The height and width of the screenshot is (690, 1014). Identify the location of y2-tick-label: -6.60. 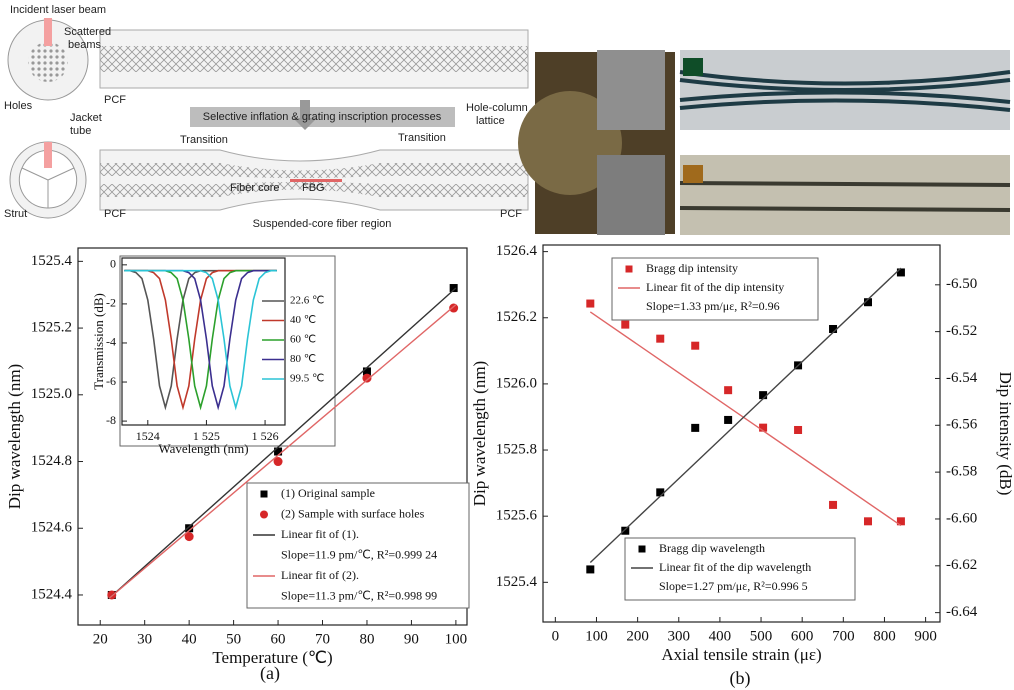
(961, 518).